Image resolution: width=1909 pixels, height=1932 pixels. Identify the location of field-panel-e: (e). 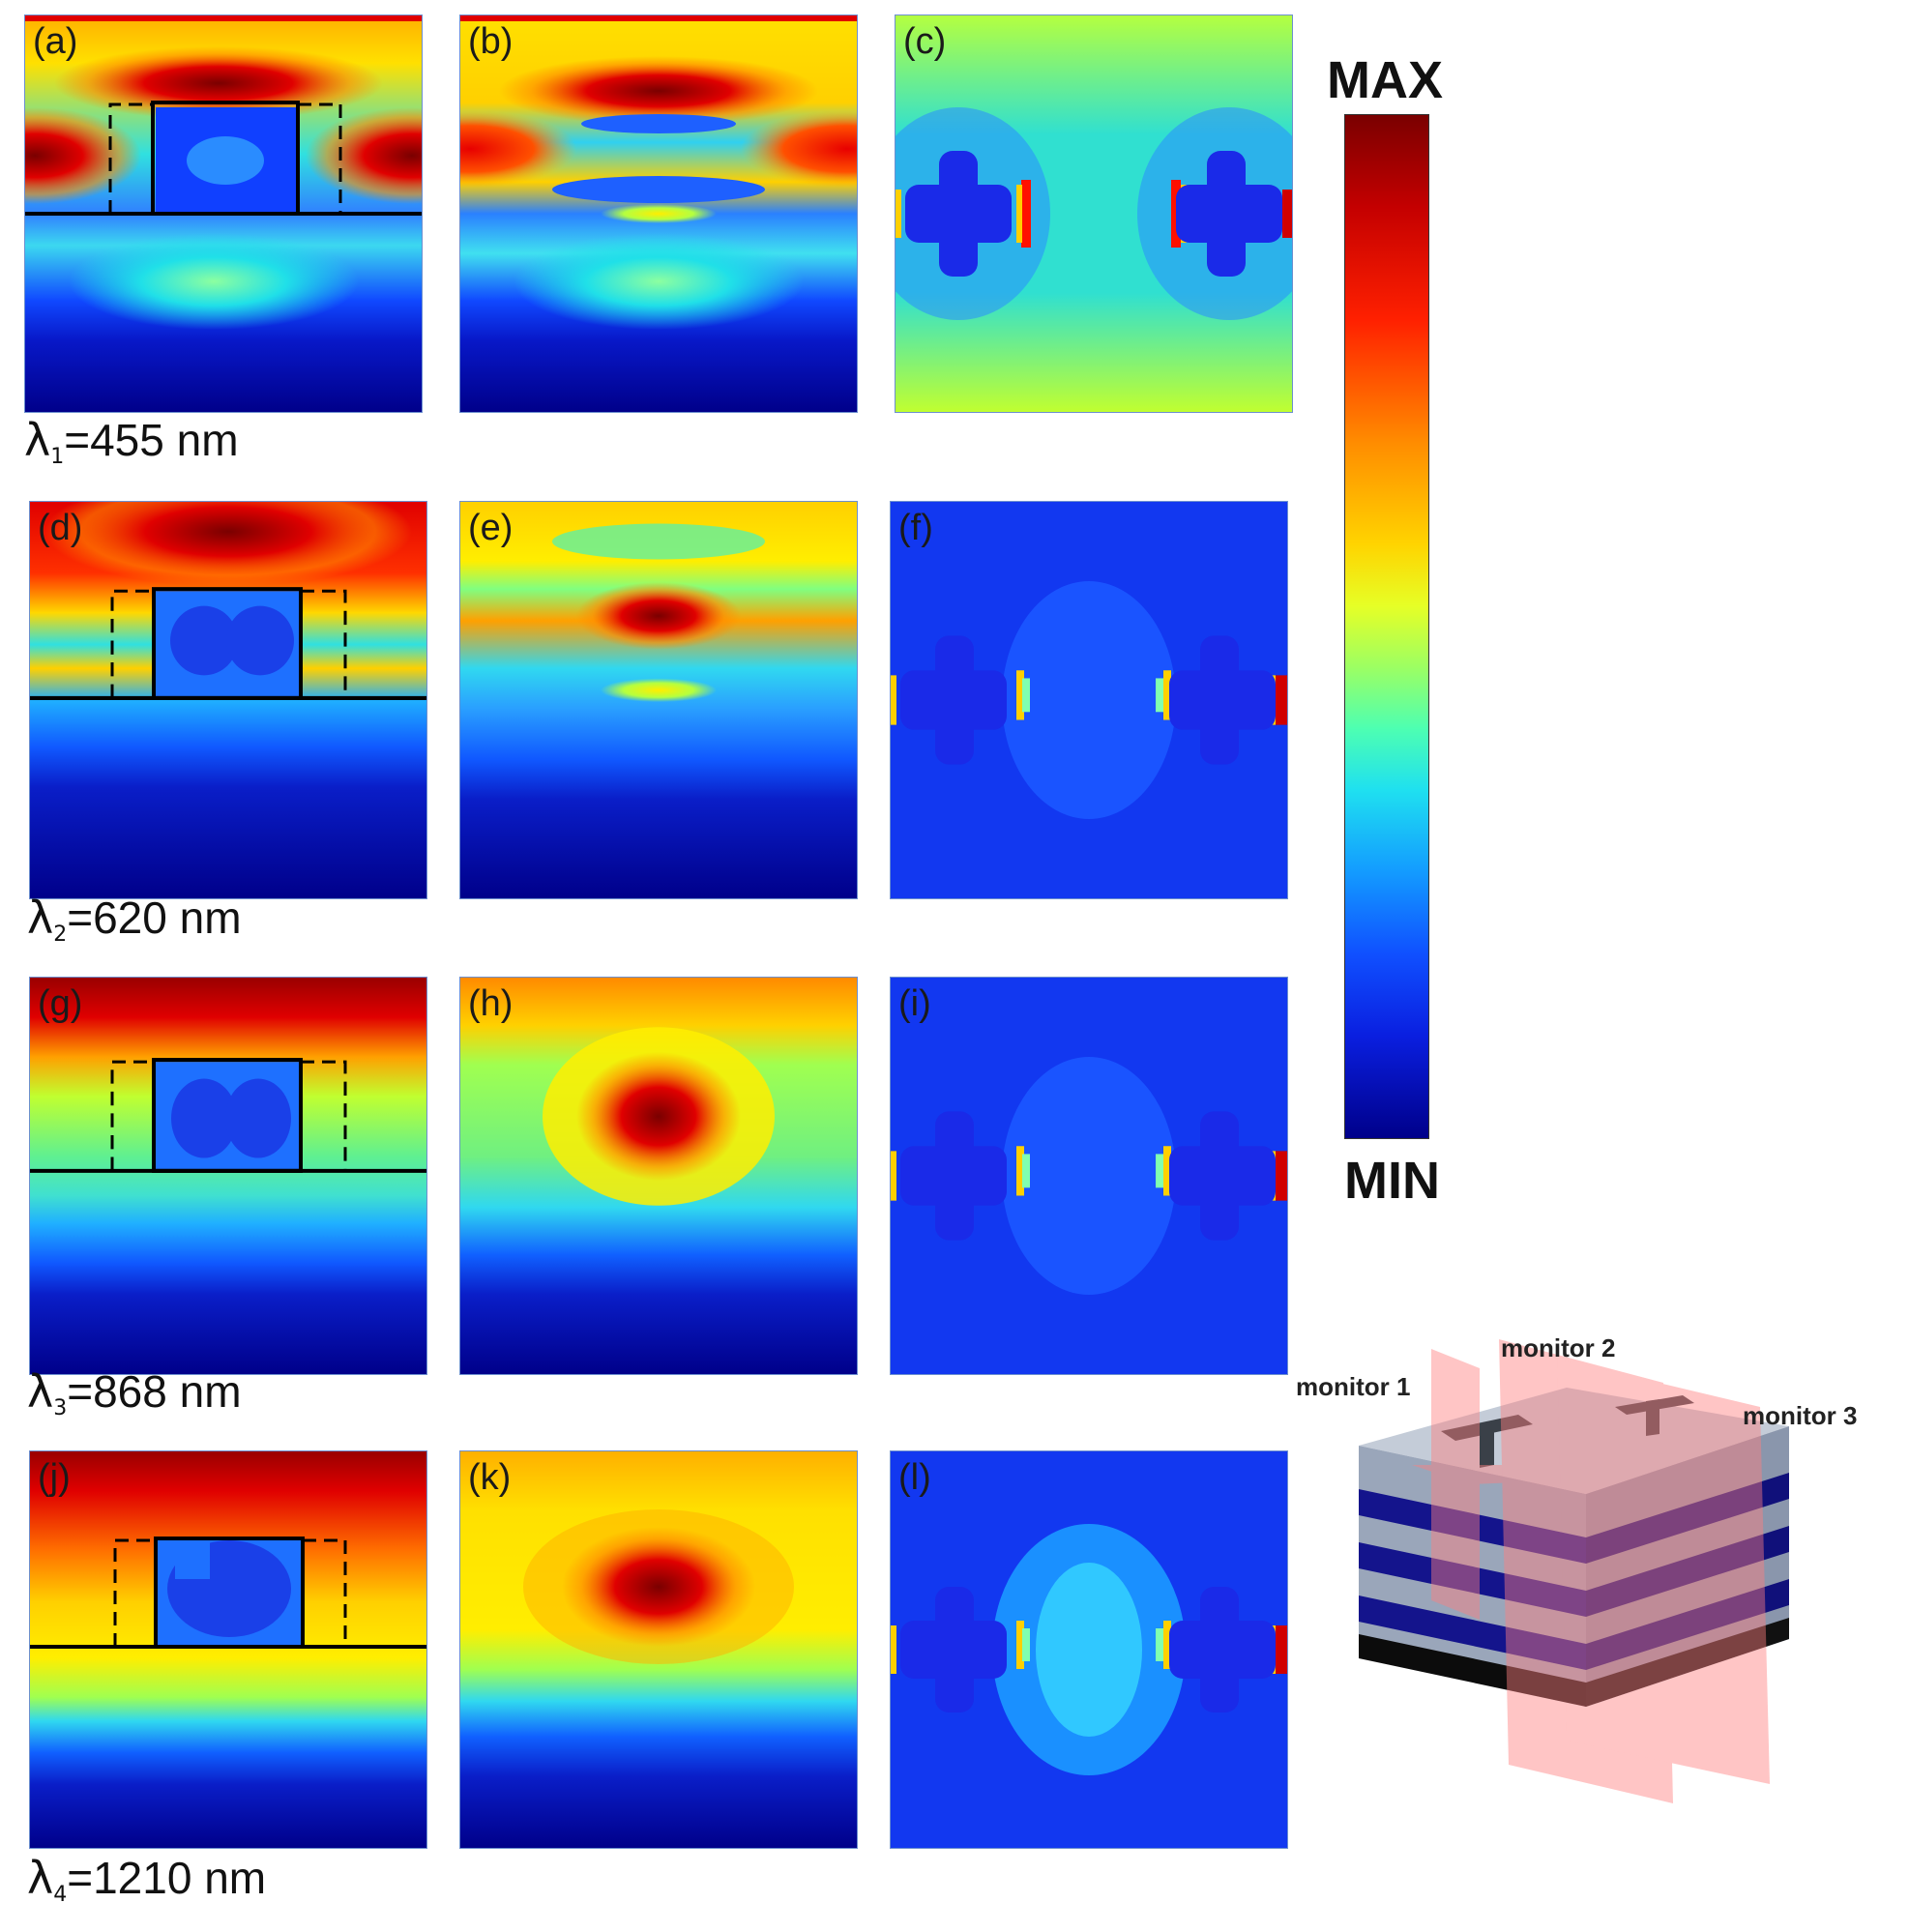
(658, 700).